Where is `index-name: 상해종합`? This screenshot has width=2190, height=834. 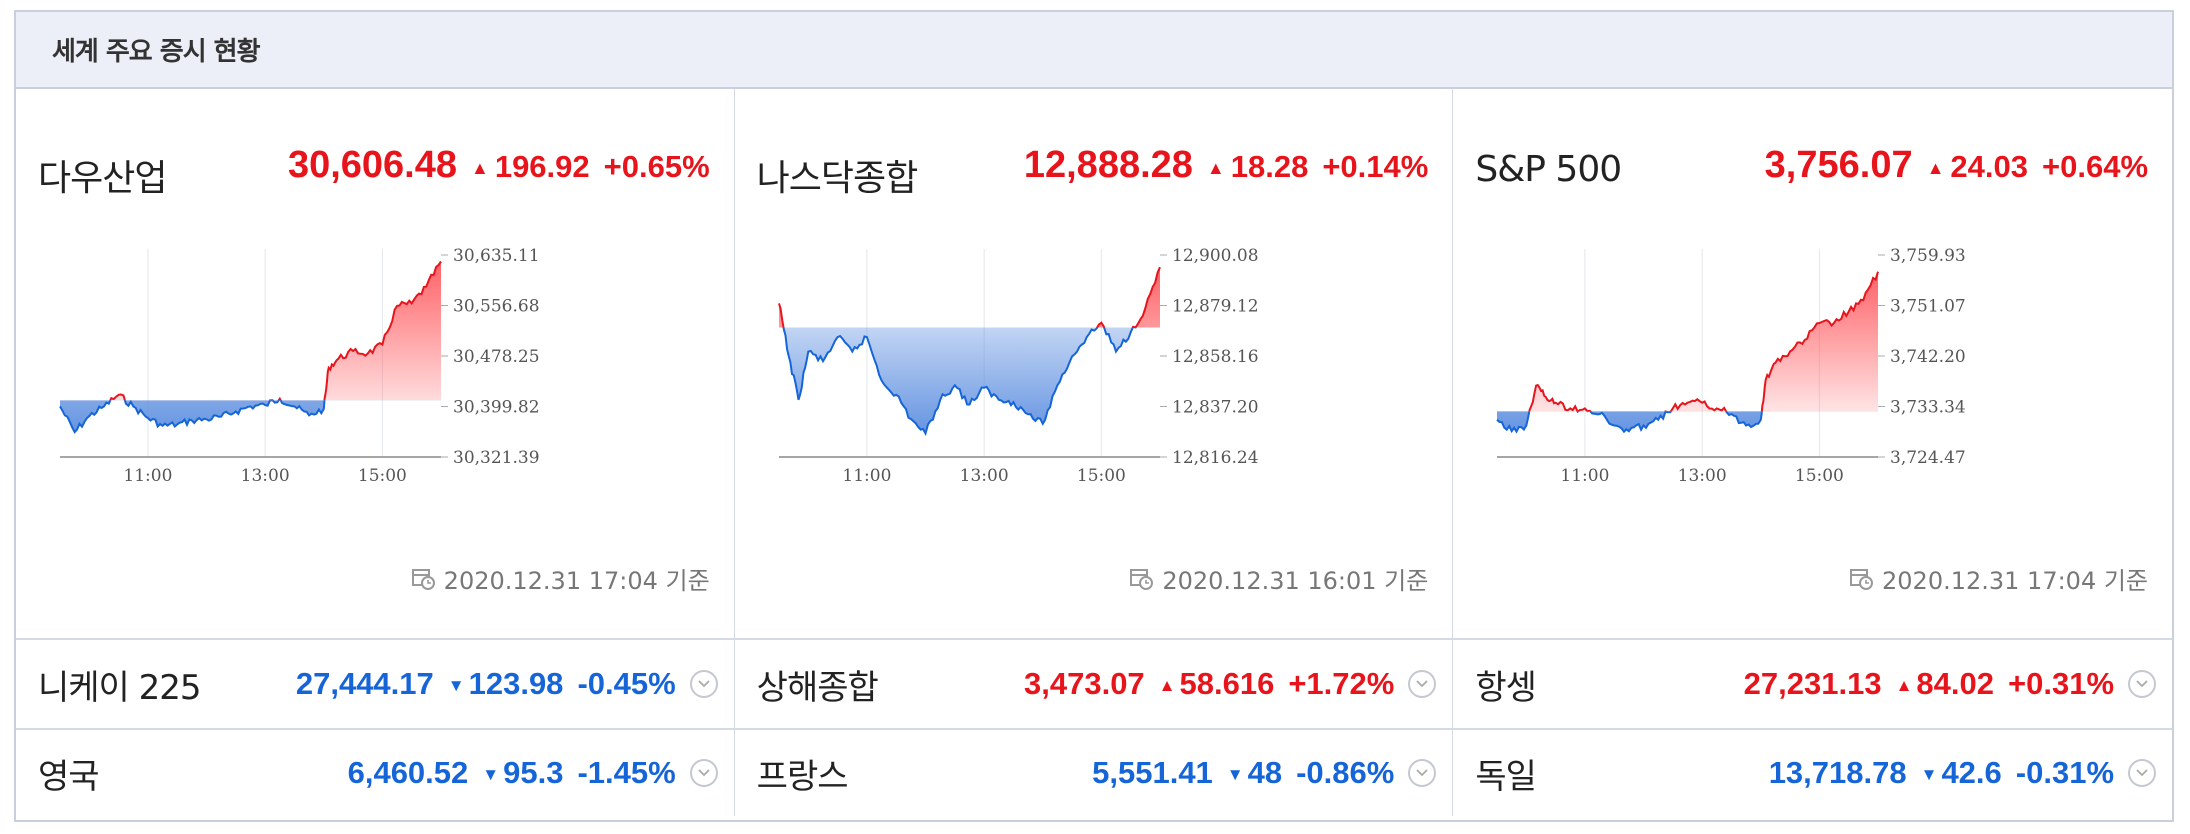
index-name: 상해종합 is located at coordinates (817, 687).